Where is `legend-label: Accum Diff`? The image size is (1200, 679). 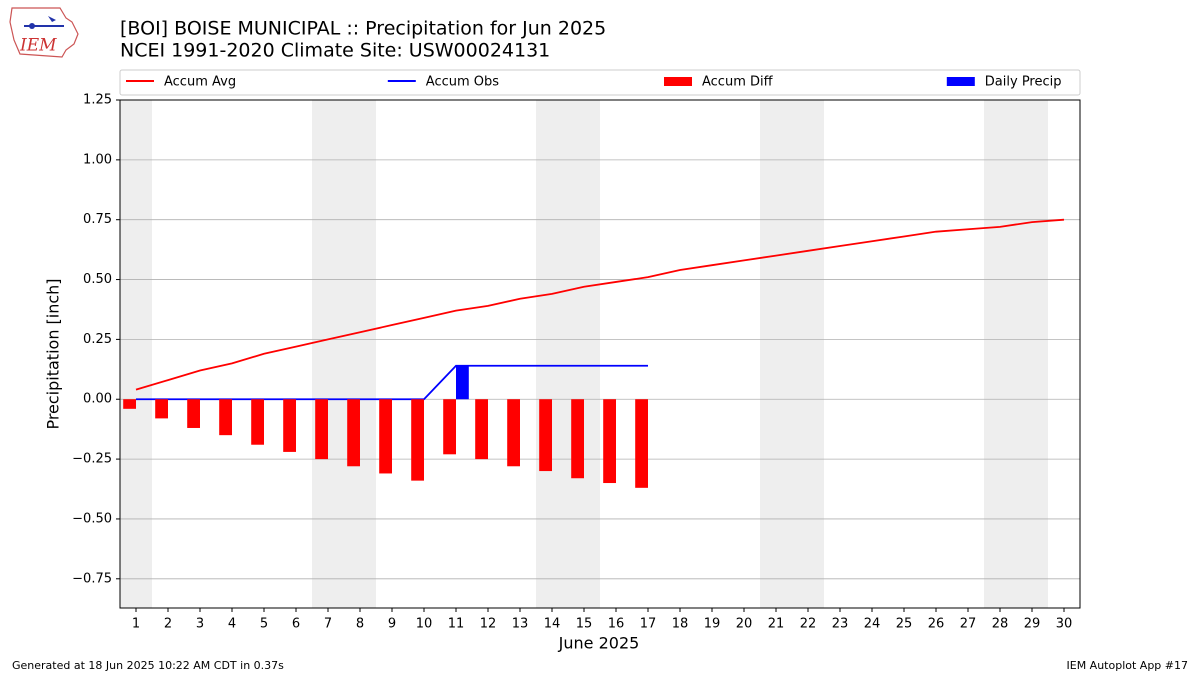 legend-label: Accum Diff is located at coordinates (738, 82).